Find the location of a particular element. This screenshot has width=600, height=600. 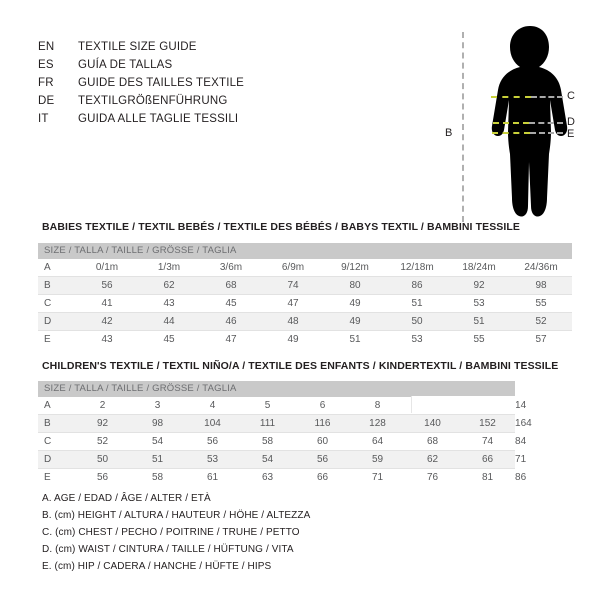

table-cell: 86 is located at coordinates (417, 285).